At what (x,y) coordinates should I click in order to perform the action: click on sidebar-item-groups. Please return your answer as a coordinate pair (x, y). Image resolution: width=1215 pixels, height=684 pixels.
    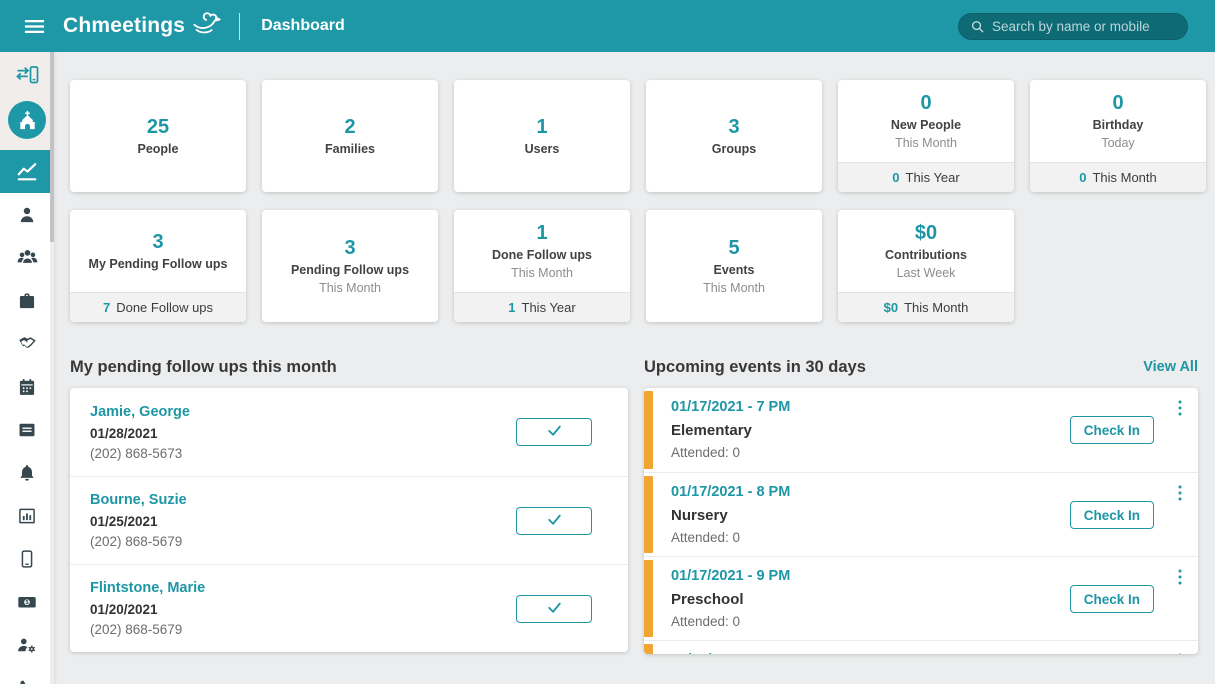
    Looking at the image, I should click on (27, 257).